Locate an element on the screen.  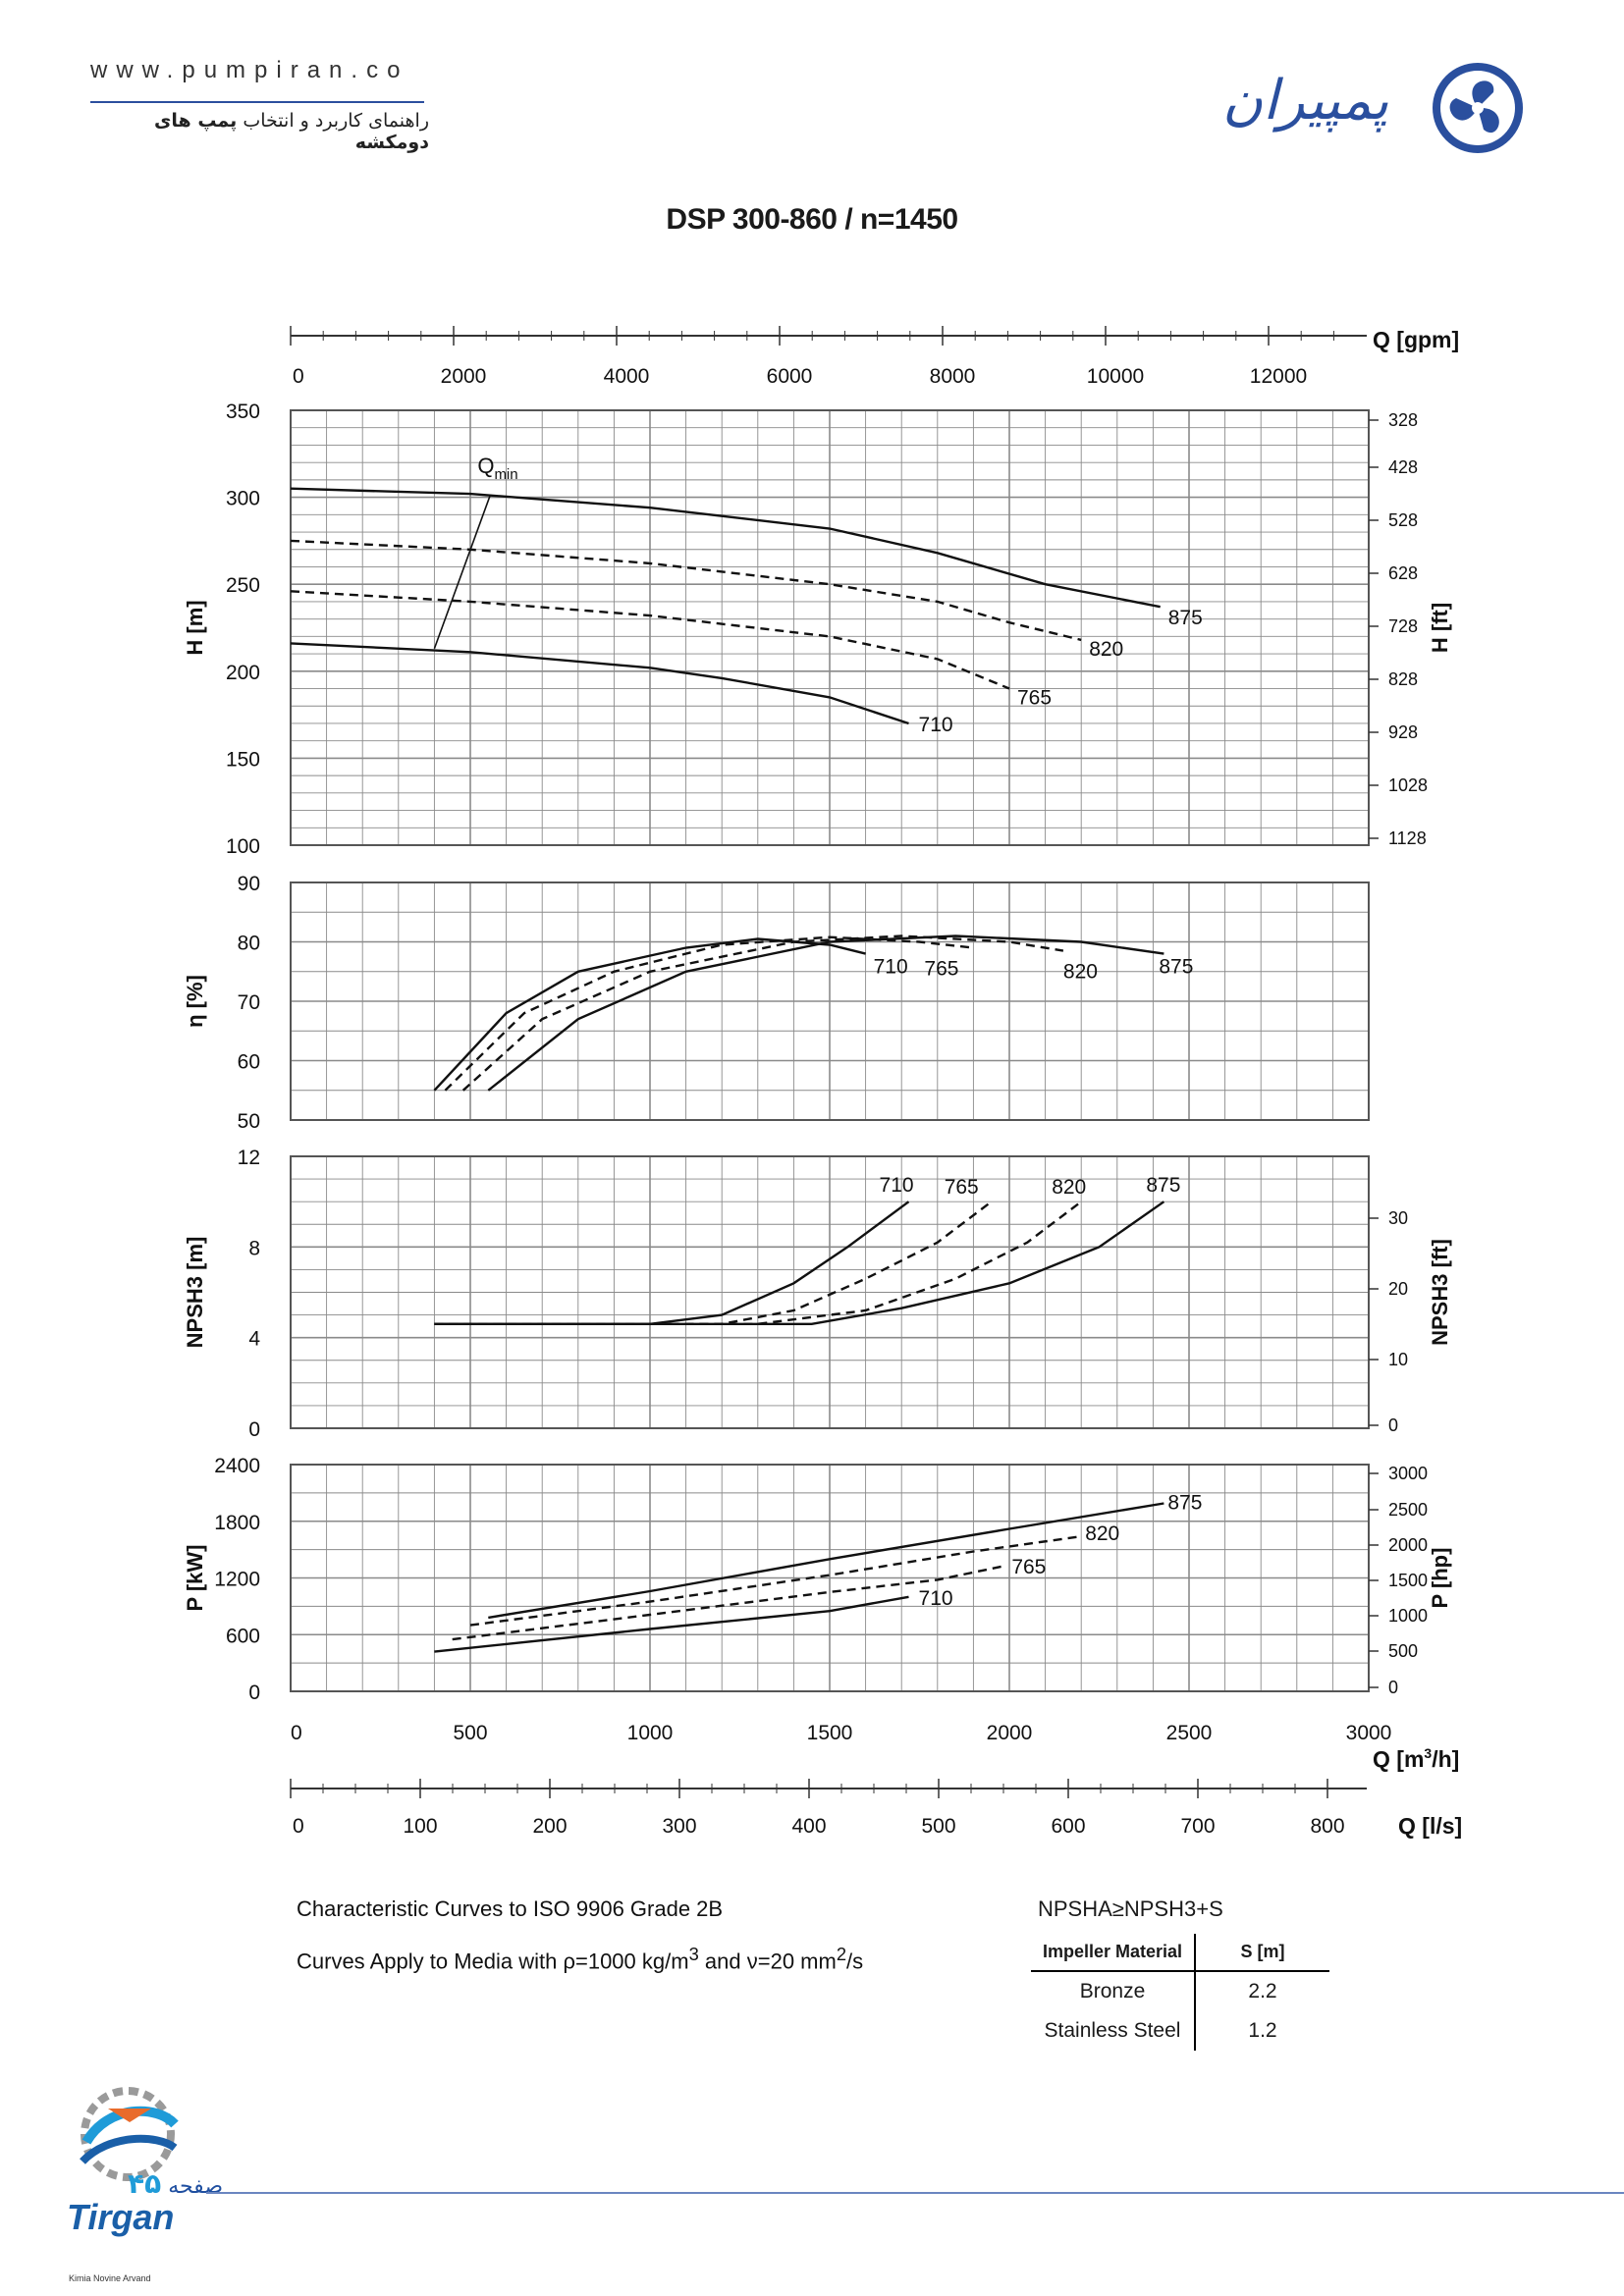
table-row: Bronze 2.2 is located at coordinates (1180, 1991).